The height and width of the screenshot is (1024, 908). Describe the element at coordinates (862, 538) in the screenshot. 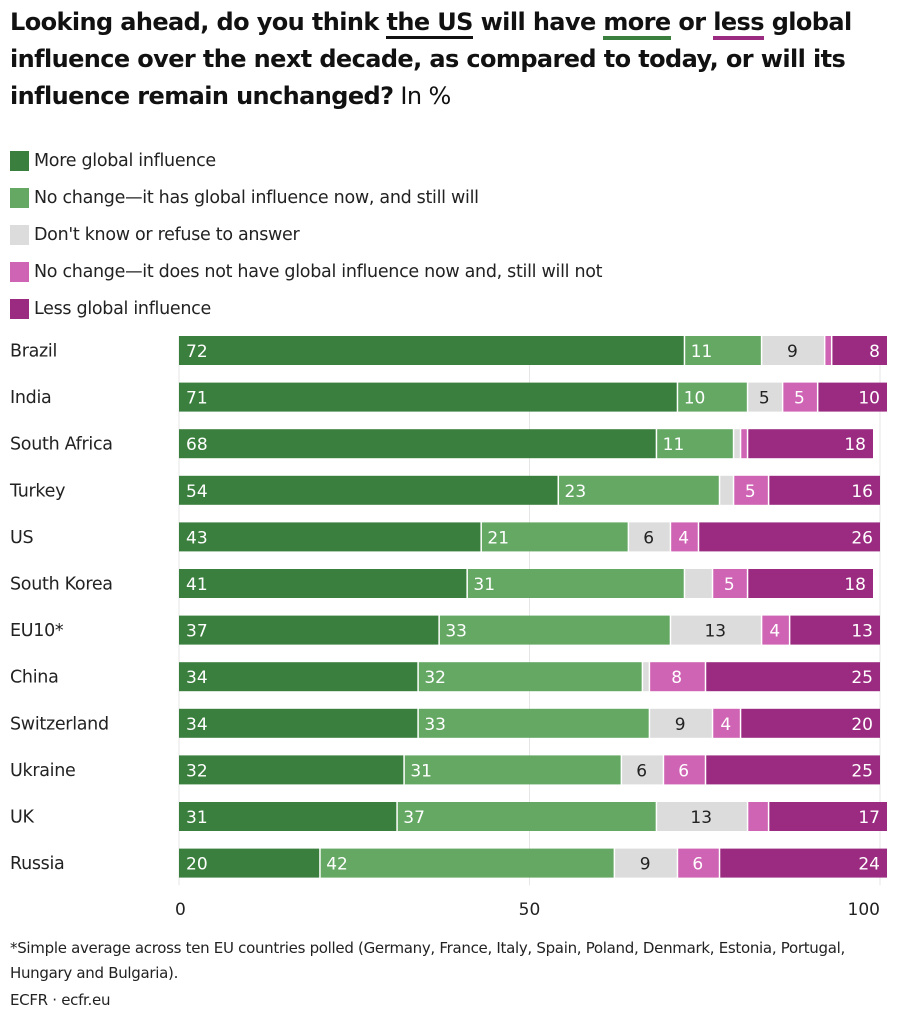

I see `data-label: 26` at that location.